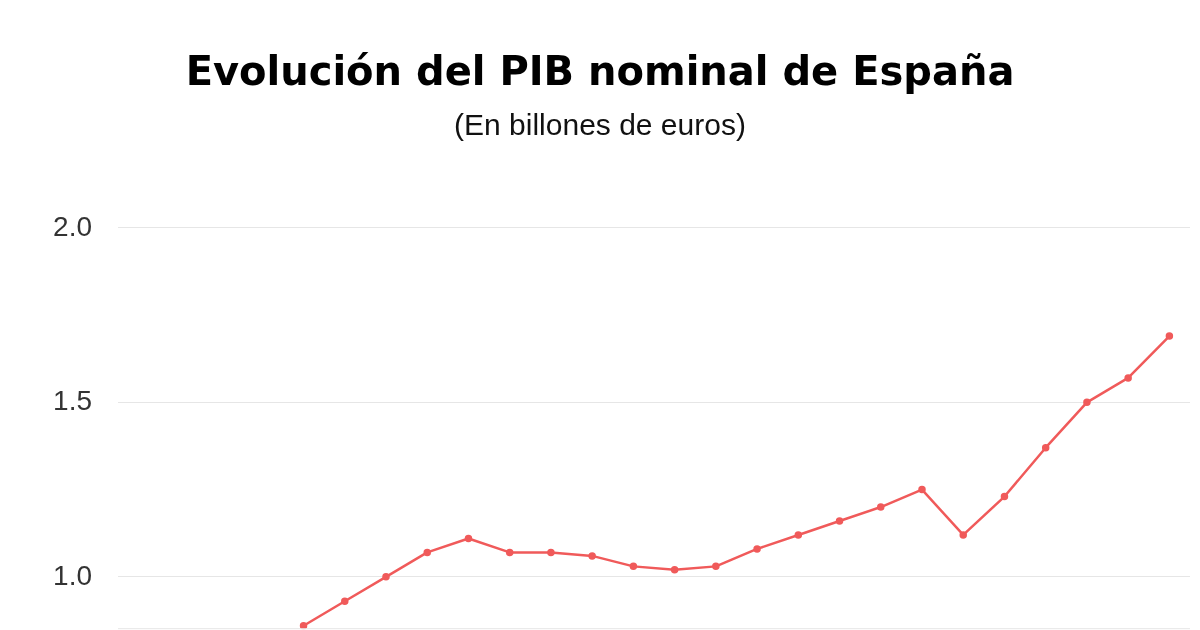 Image resolution: width=1200 pixels, height=630 pixels. I want to click on chart-title: Evolución del PIB nominal de España, so click(600, 71).